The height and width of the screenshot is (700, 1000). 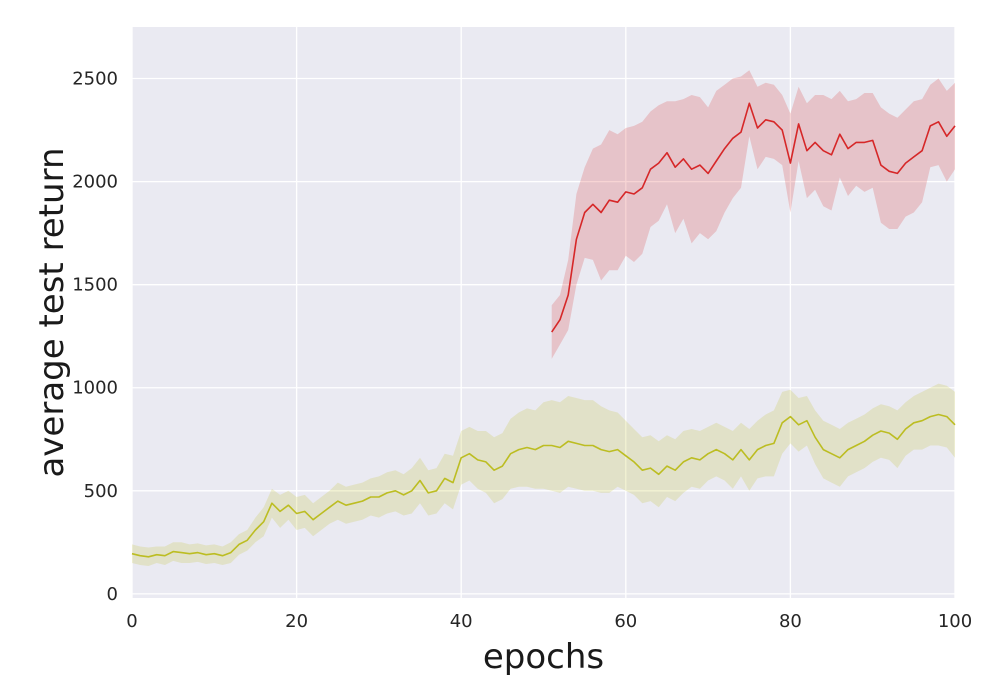 I want to click on series-1-line, so click(x=753, y=217).